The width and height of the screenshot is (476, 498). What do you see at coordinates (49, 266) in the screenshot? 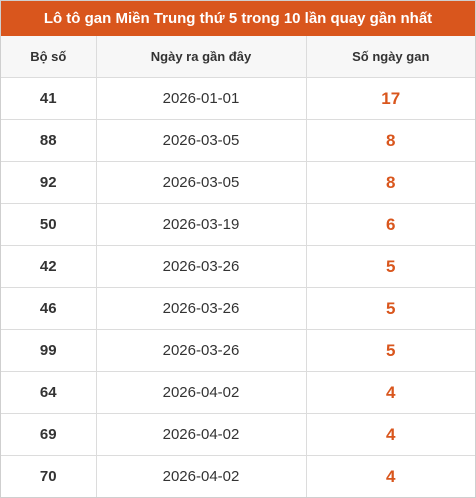
I see `number: 42` at bounding box center [49, 266].